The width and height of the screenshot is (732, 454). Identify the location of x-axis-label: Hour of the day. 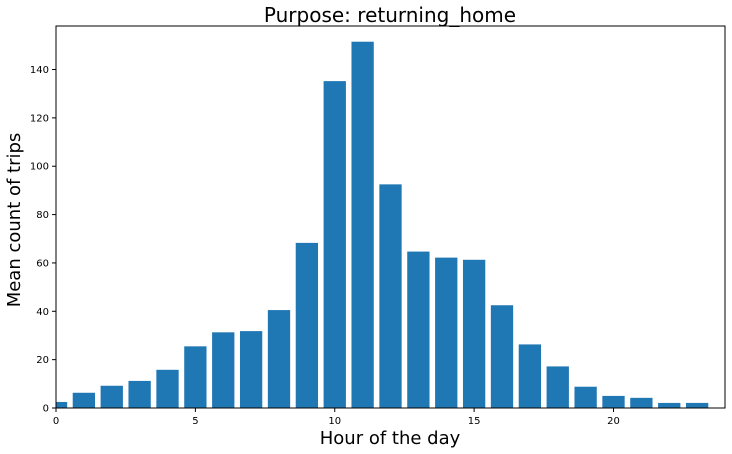
(390, 438).